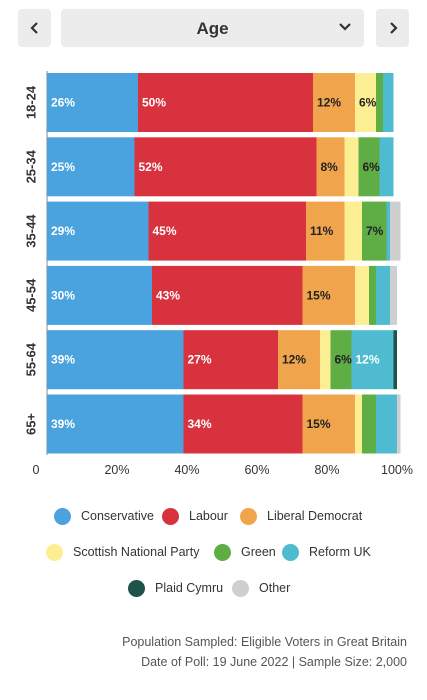  I want to click on data-label: 34%, so click(200, 424).